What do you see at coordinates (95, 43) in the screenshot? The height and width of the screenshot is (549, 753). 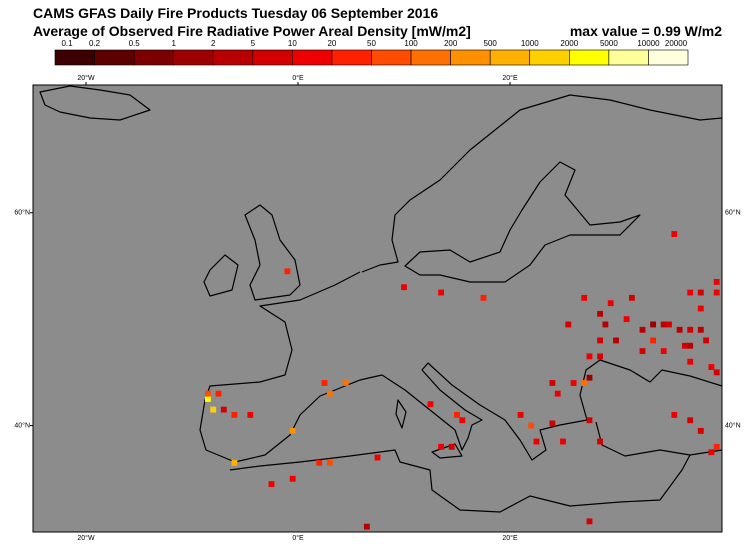 I see `colorbar-label: 0.2` at bounding box center [95, 43].